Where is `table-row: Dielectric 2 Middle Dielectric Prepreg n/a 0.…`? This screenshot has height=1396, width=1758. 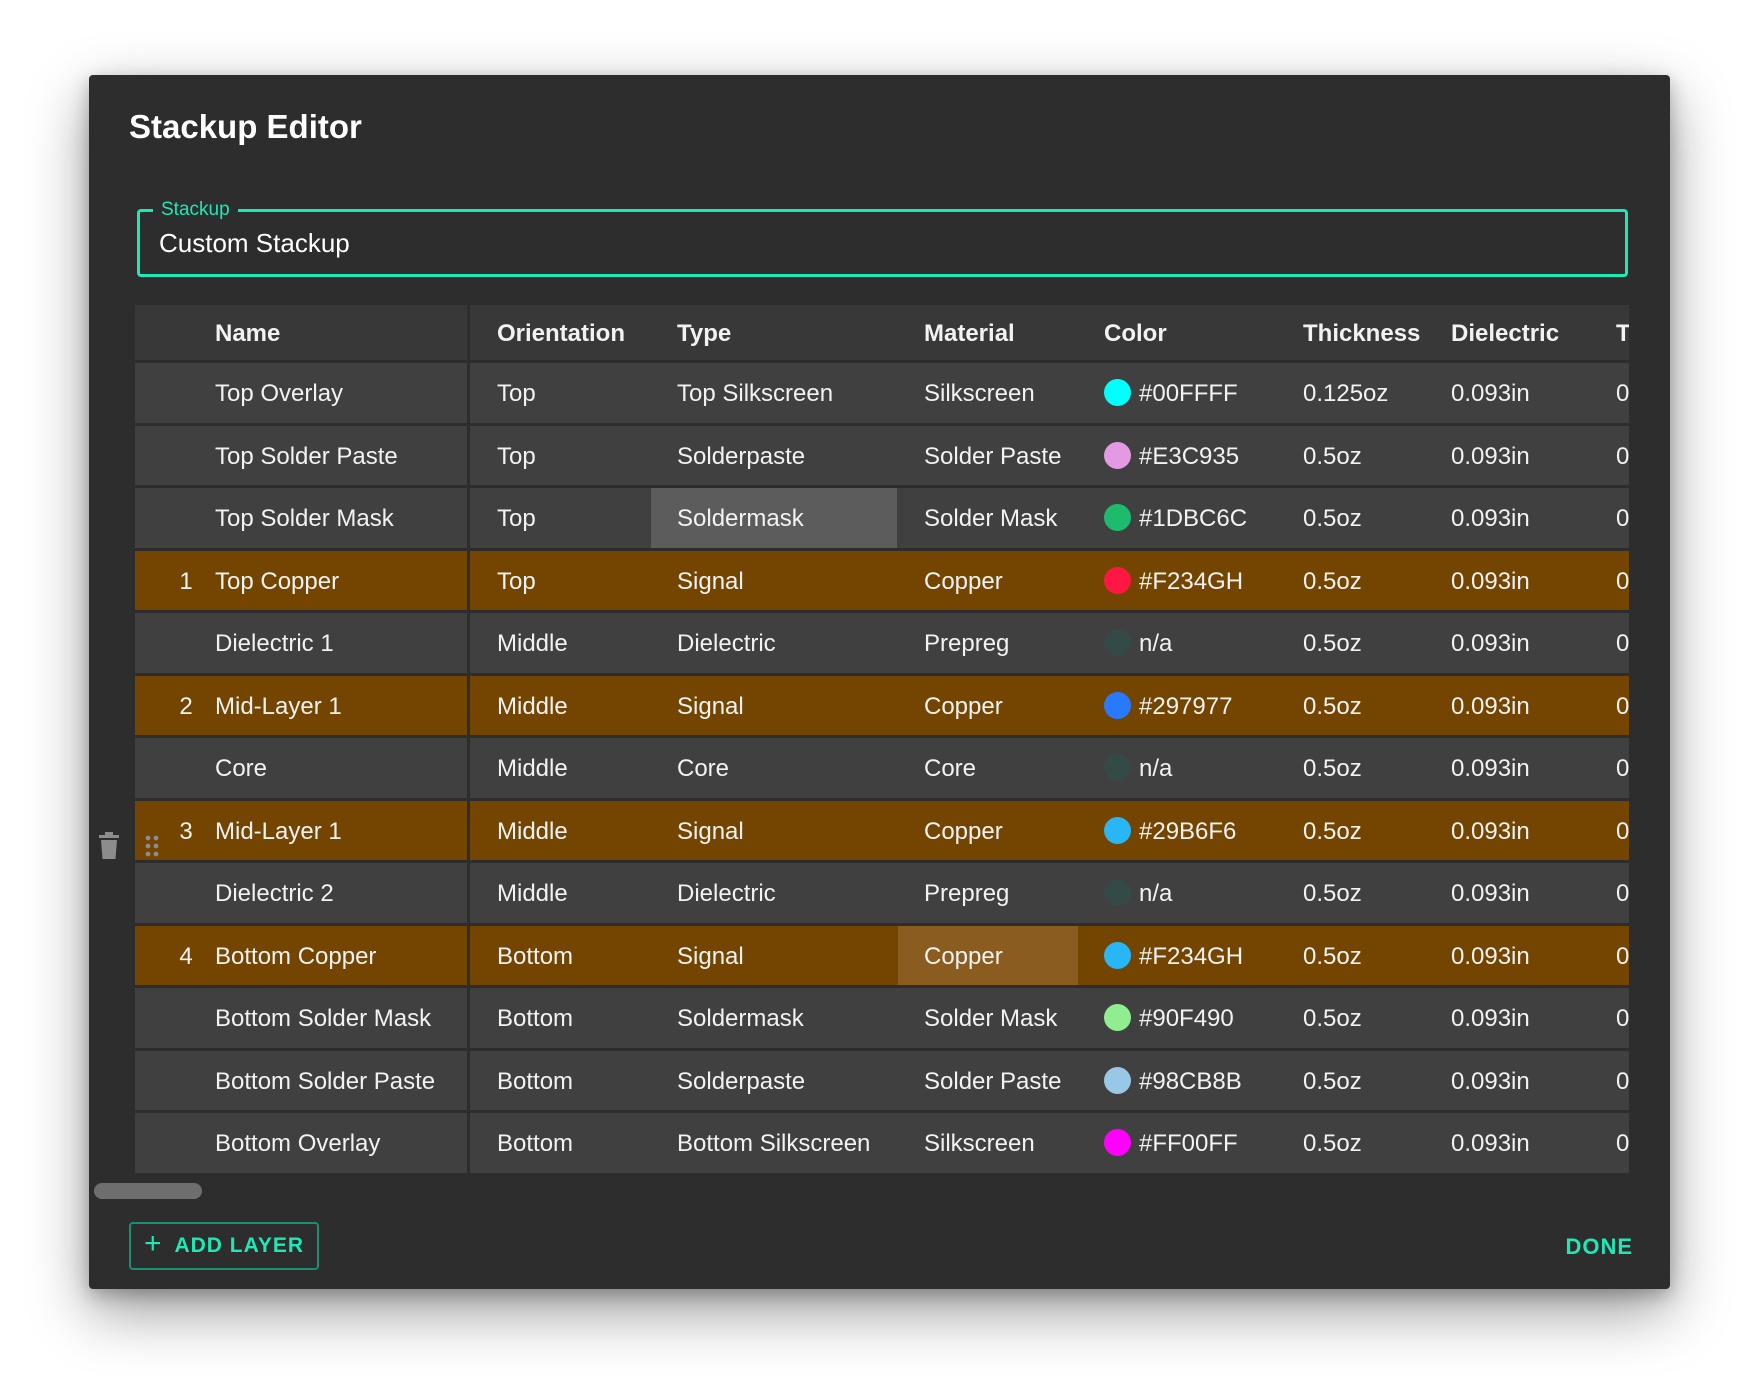 table-row: Dielectric 2 Middle Dielectric Prepreg n/a 0.… is located at coordinates (882, 894).